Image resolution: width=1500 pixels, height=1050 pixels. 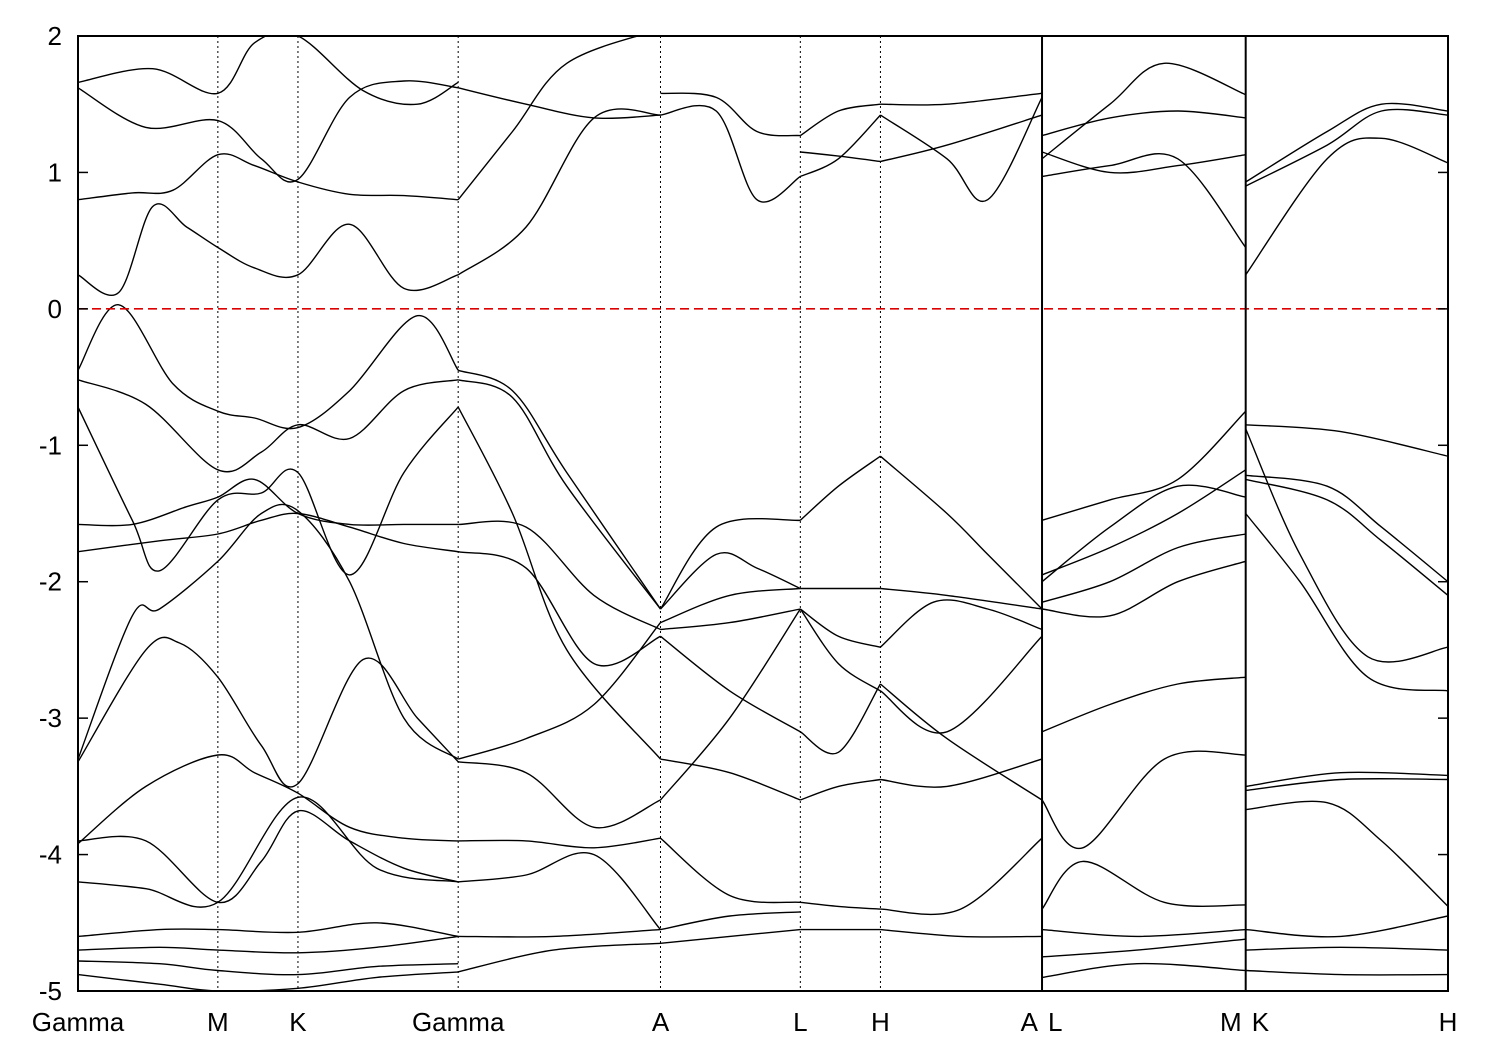 What do you see at coordinates (55, 36) in the screenshot?
I see `y-tick-label: 2` at bounding box center [55, 36].